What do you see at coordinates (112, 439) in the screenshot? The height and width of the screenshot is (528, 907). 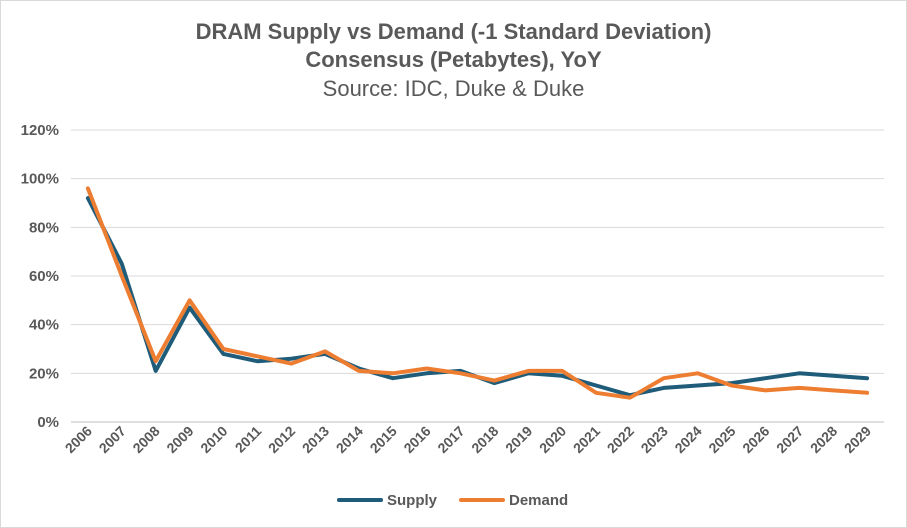 I see `x-tick-label: 2007` at bounding box center [112, 439].